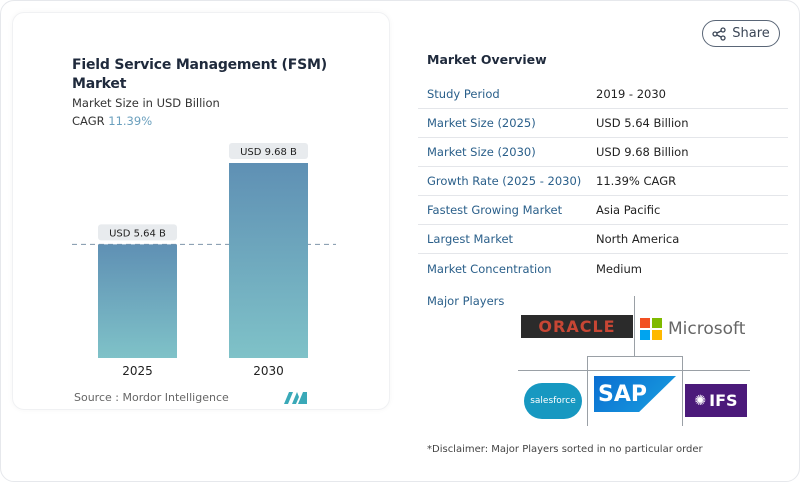  What do you see at coordinates (481, 152) in the screenshot?
I see `row-label: Market Size (2030)` at bounding box center [481, 152].